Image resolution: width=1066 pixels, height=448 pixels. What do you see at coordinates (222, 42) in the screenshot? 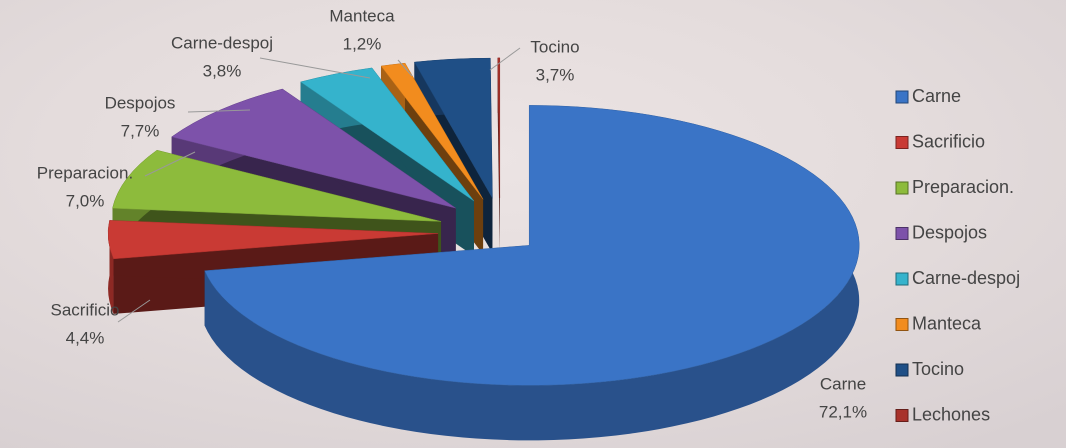
I see `data-label-name: Carne-despoj` at bounding box center [222, 42].